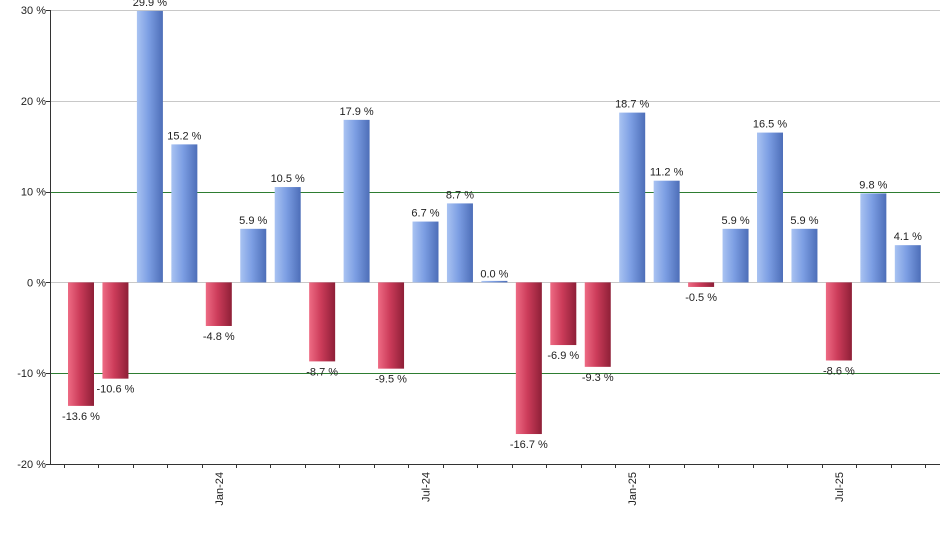  I want to click on data-label: -4.8 %, so click(219, 337).